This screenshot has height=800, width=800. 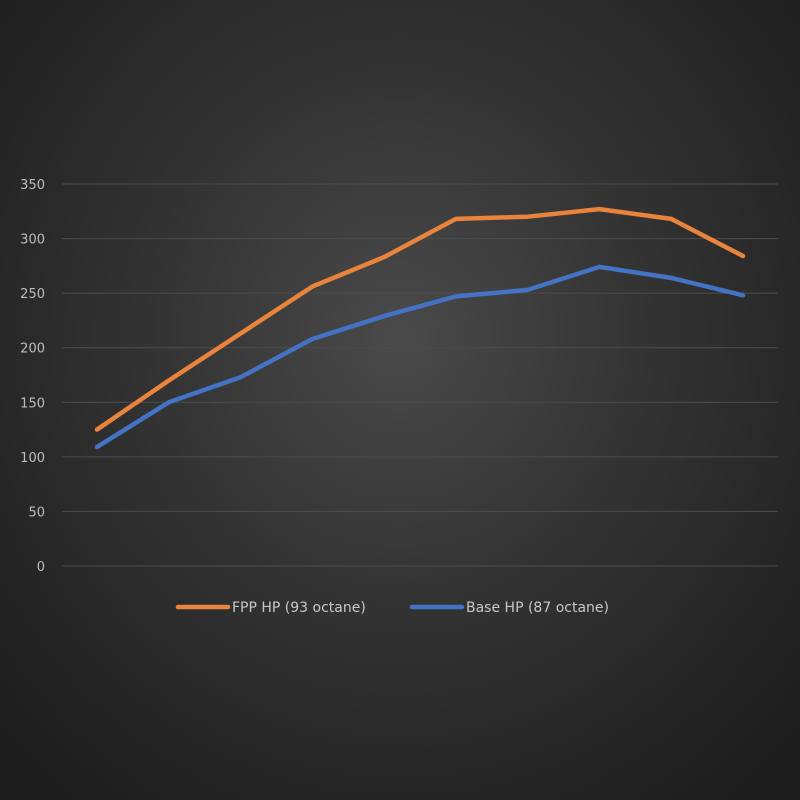 I want to click on y-tick-label: 0, so click(x=41, y=567).